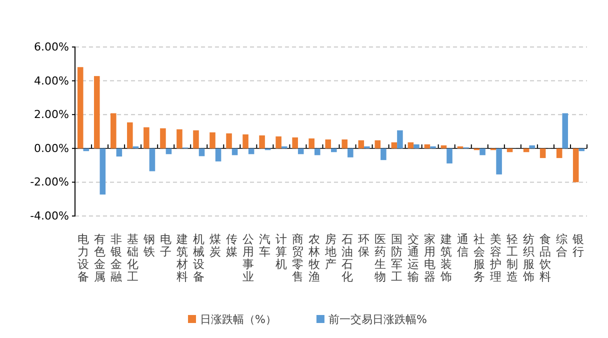  I want to click on x-tick-label: 美容护理, so click(495, 258).